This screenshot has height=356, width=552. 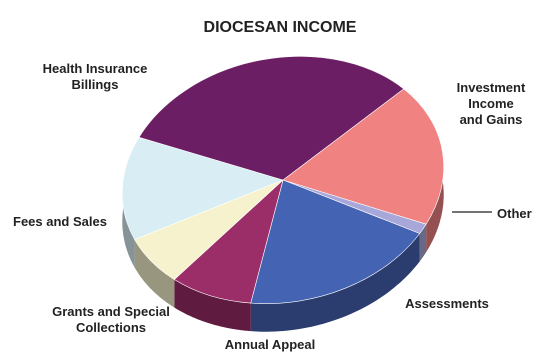 I want to click on slice-label-investment-income-and-gains: Investment Income and Gains, so click(x=491, y=103).